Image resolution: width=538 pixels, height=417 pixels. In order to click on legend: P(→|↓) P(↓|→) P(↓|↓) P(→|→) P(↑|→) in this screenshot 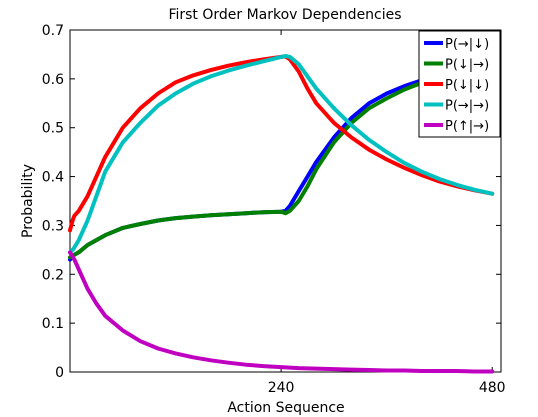, I will do `click(459, 84)`.